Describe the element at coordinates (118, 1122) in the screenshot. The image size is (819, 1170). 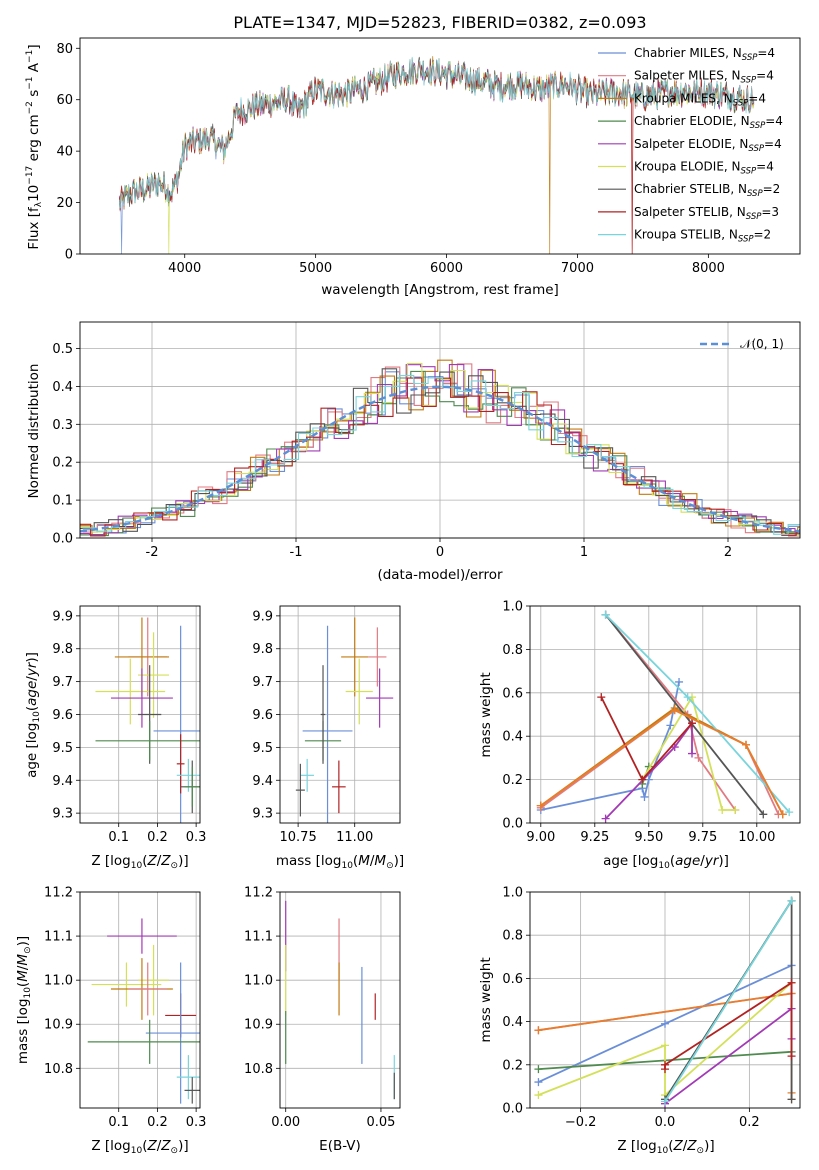
I see `x-tick-label: 0.1` at that location.